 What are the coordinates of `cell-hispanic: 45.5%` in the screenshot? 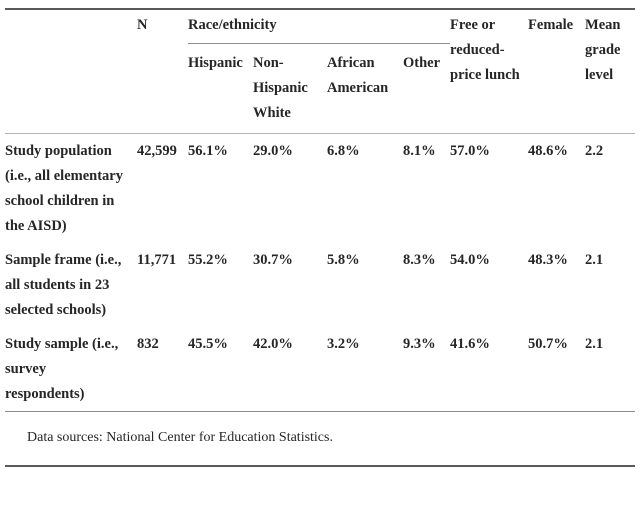 It's located at (208, 344).